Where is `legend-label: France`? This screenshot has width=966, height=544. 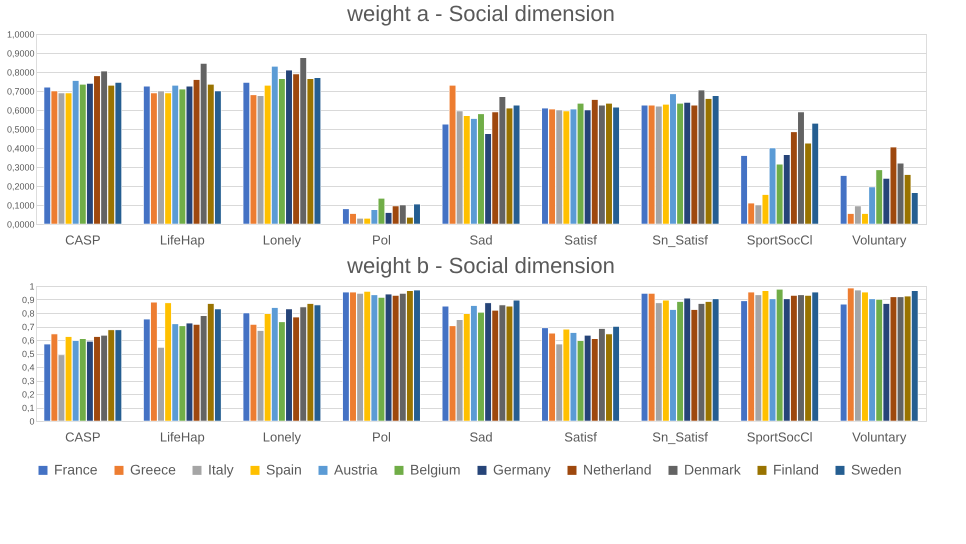 legend-label: France is located at coordinates (76, 469).